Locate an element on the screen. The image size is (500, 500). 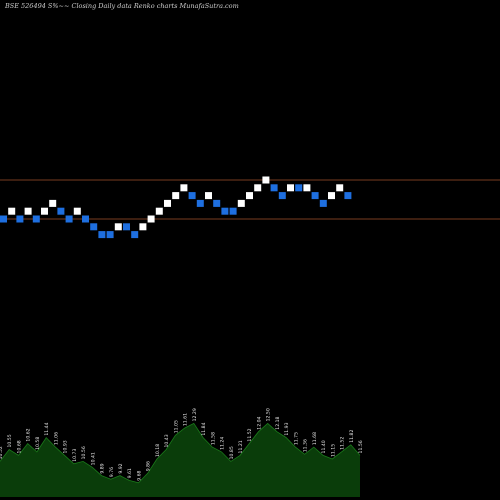
volume-label: 11.61 is located at coordinates (186, 419).